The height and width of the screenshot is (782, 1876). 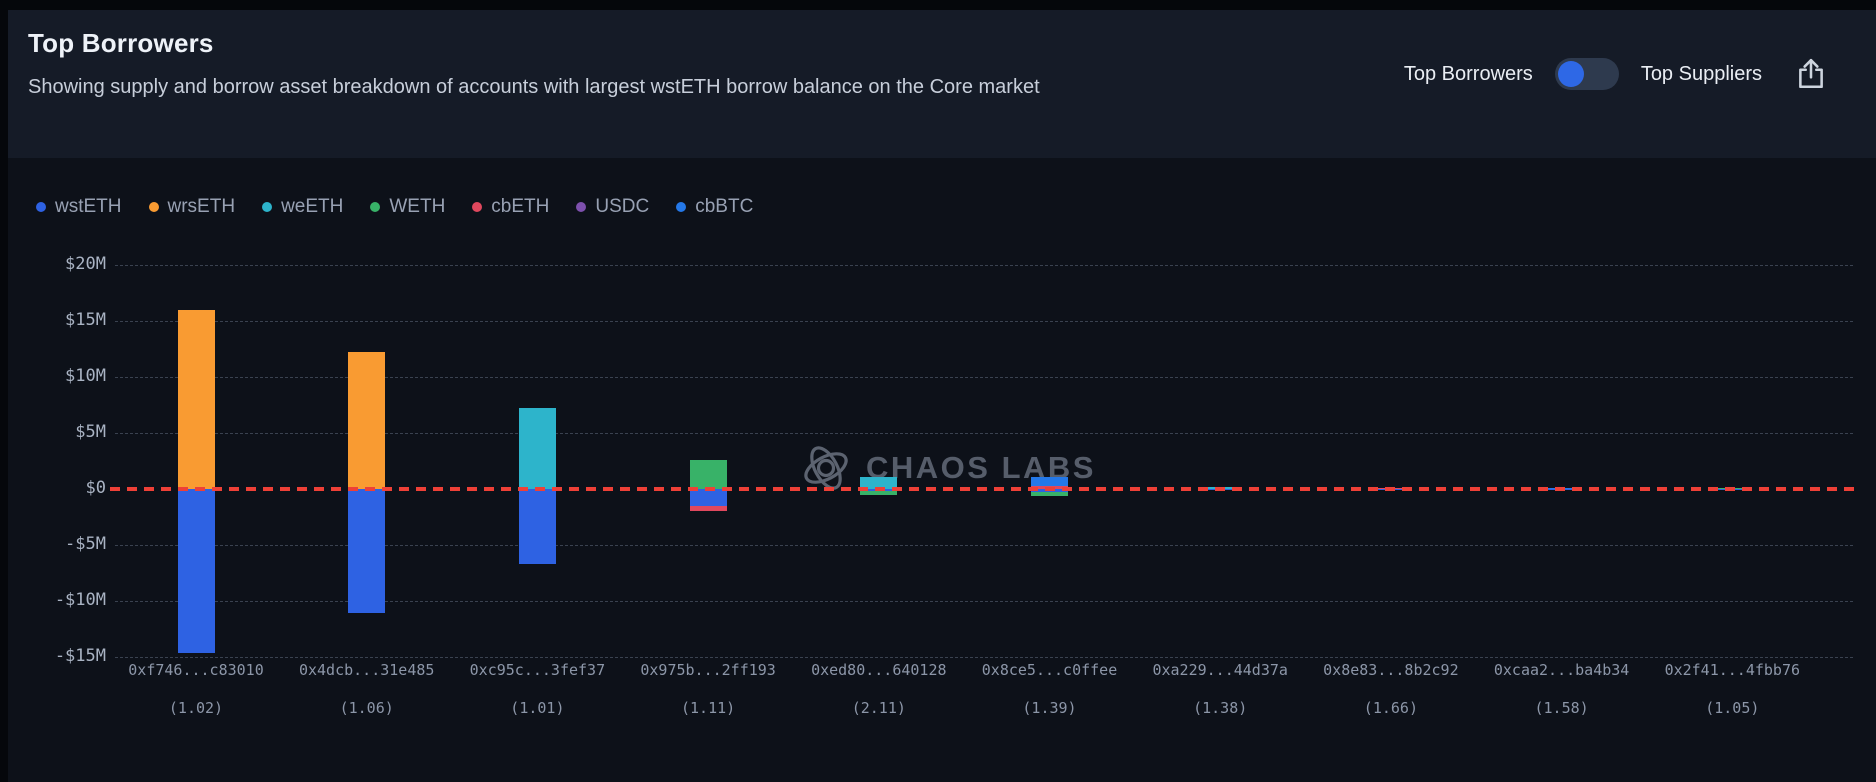 I want to click on y-tick--$15M: -$15M, so click(x=80, y=656).